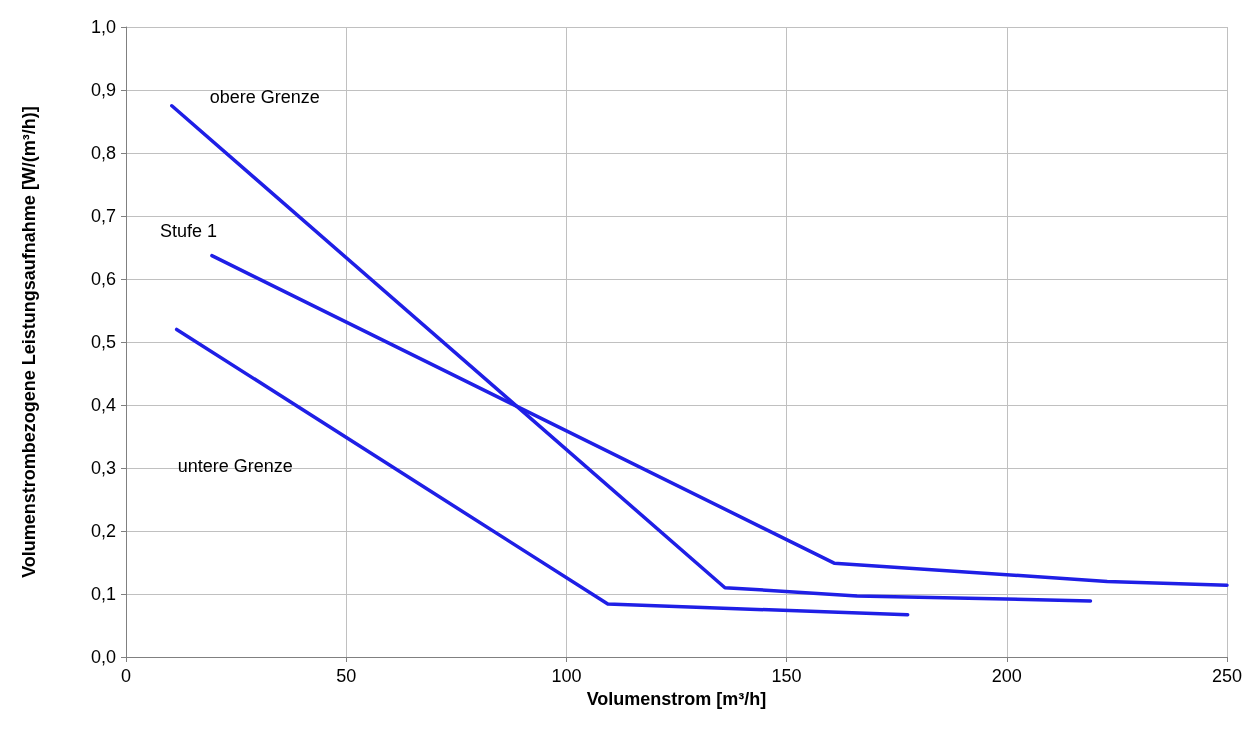 The height and width of the screenshot is (731, 1253). Describe the element at coordinates (566, 676) in the screenshot. I see `x-tick-label: 100` at that location.